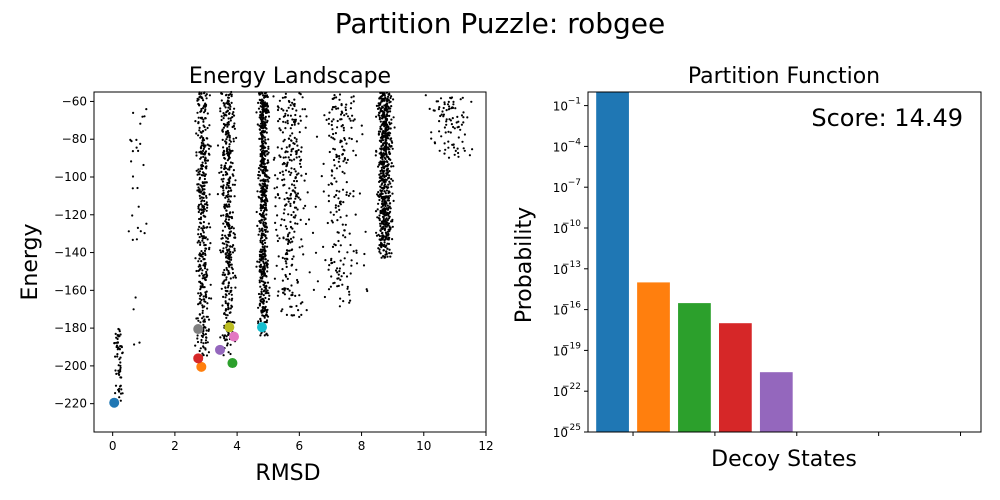  I want to click on x-tick-label: 12, so click(485, 446).